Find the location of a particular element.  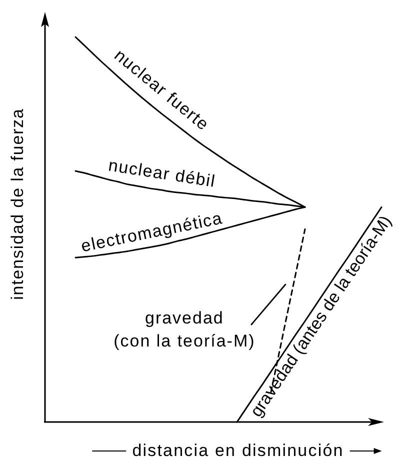

x-axis-title: distancia en disminución is located at coordinates (238, 450).